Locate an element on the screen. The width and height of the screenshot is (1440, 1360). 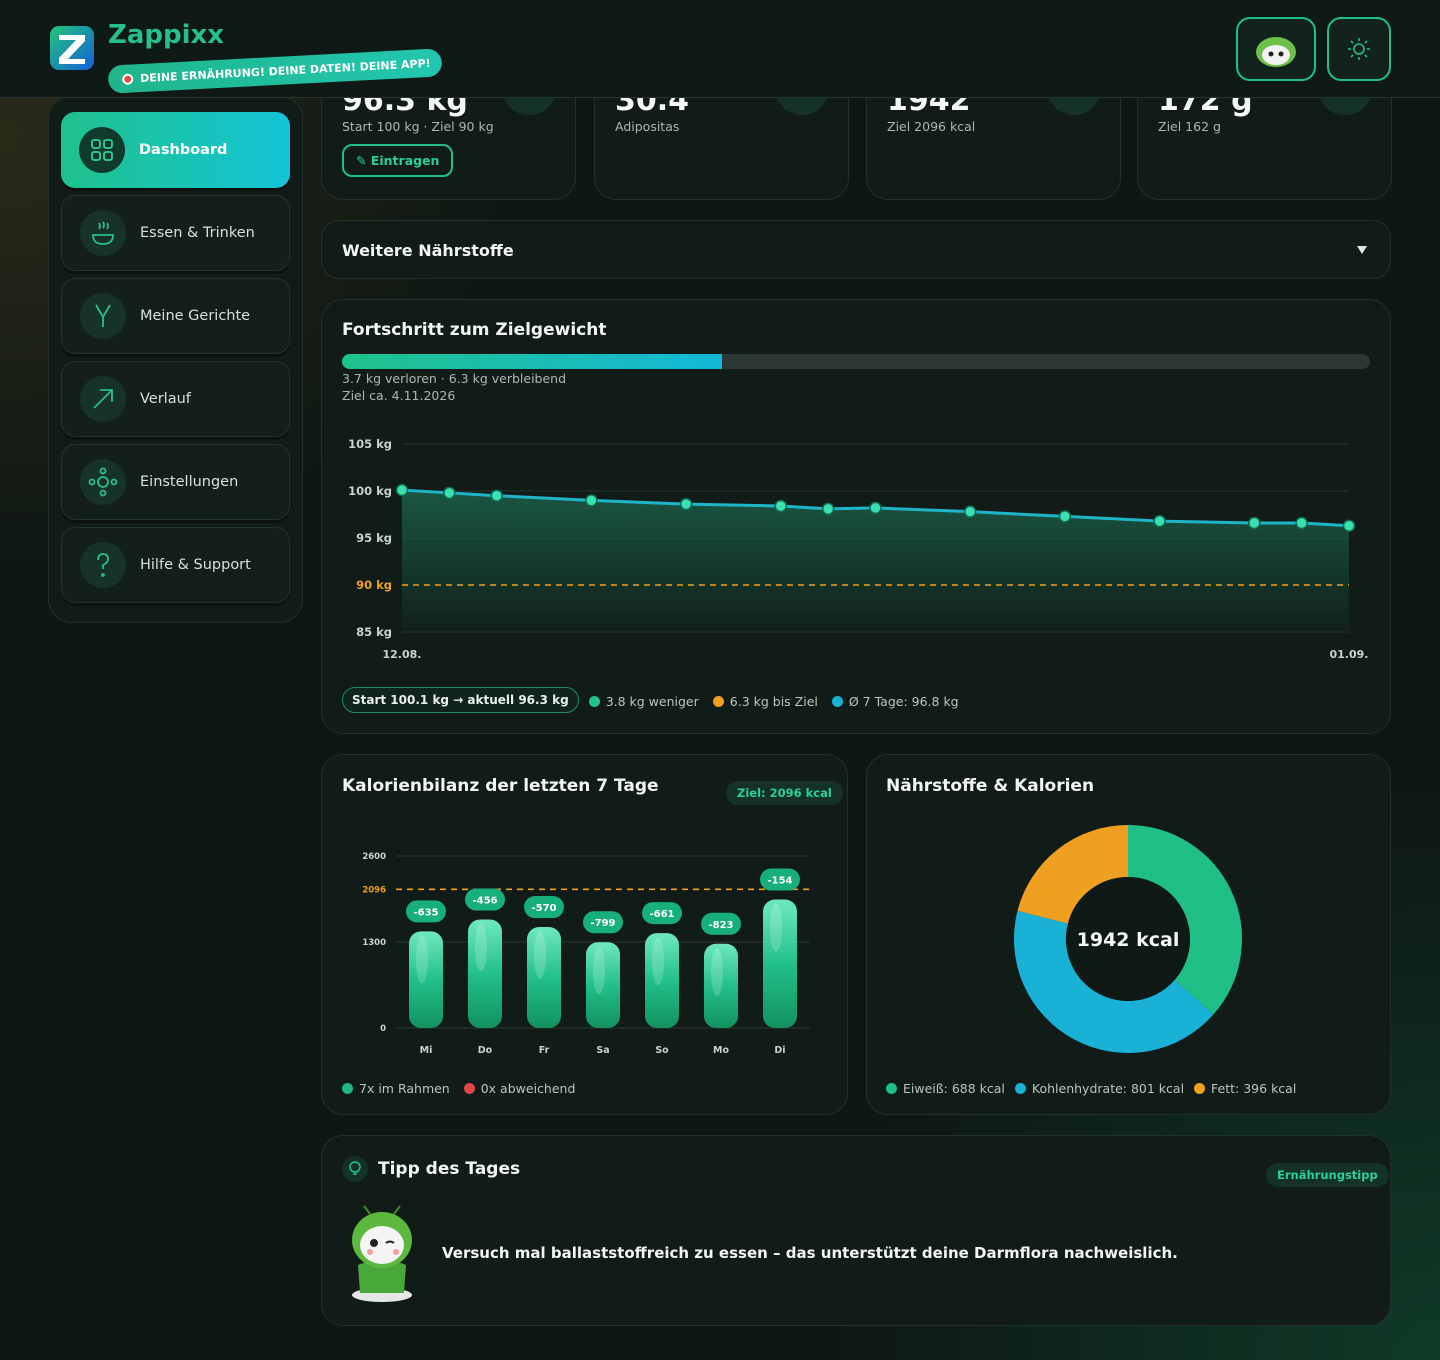
nutrient-title: Nährstoffe & Kalorien is located at coordinates (990, 786).